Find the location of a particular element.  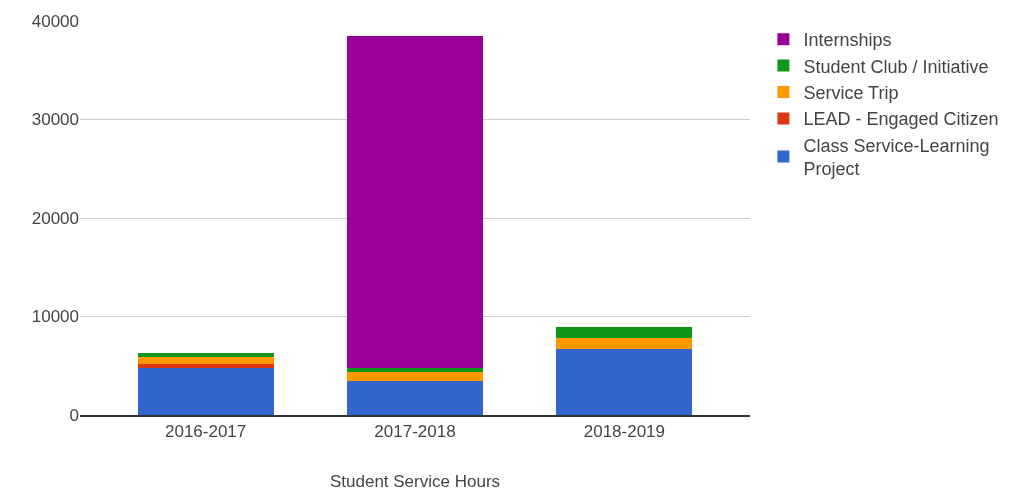

y-tick-label: 30000 is located at coordinates (55, 120).